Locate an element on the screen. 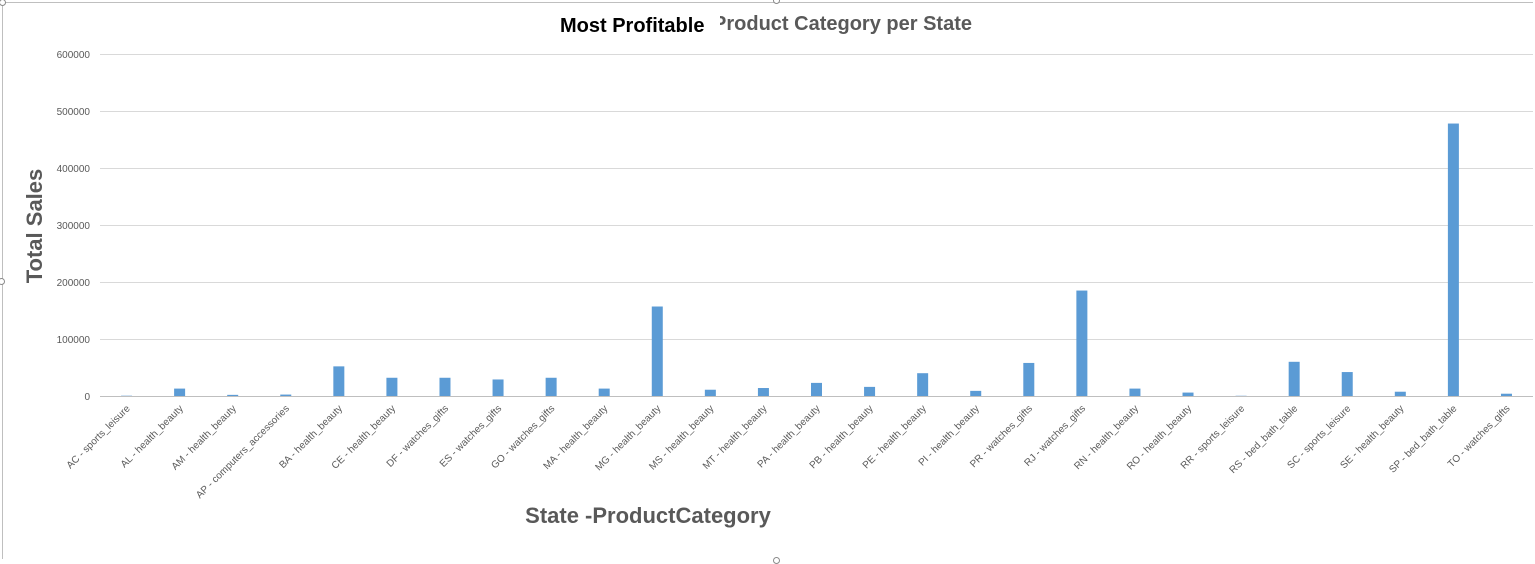 The height and width of the screenshot is (564, 1535). y-tick-label: 500000 is located at coordinates (74, 112).